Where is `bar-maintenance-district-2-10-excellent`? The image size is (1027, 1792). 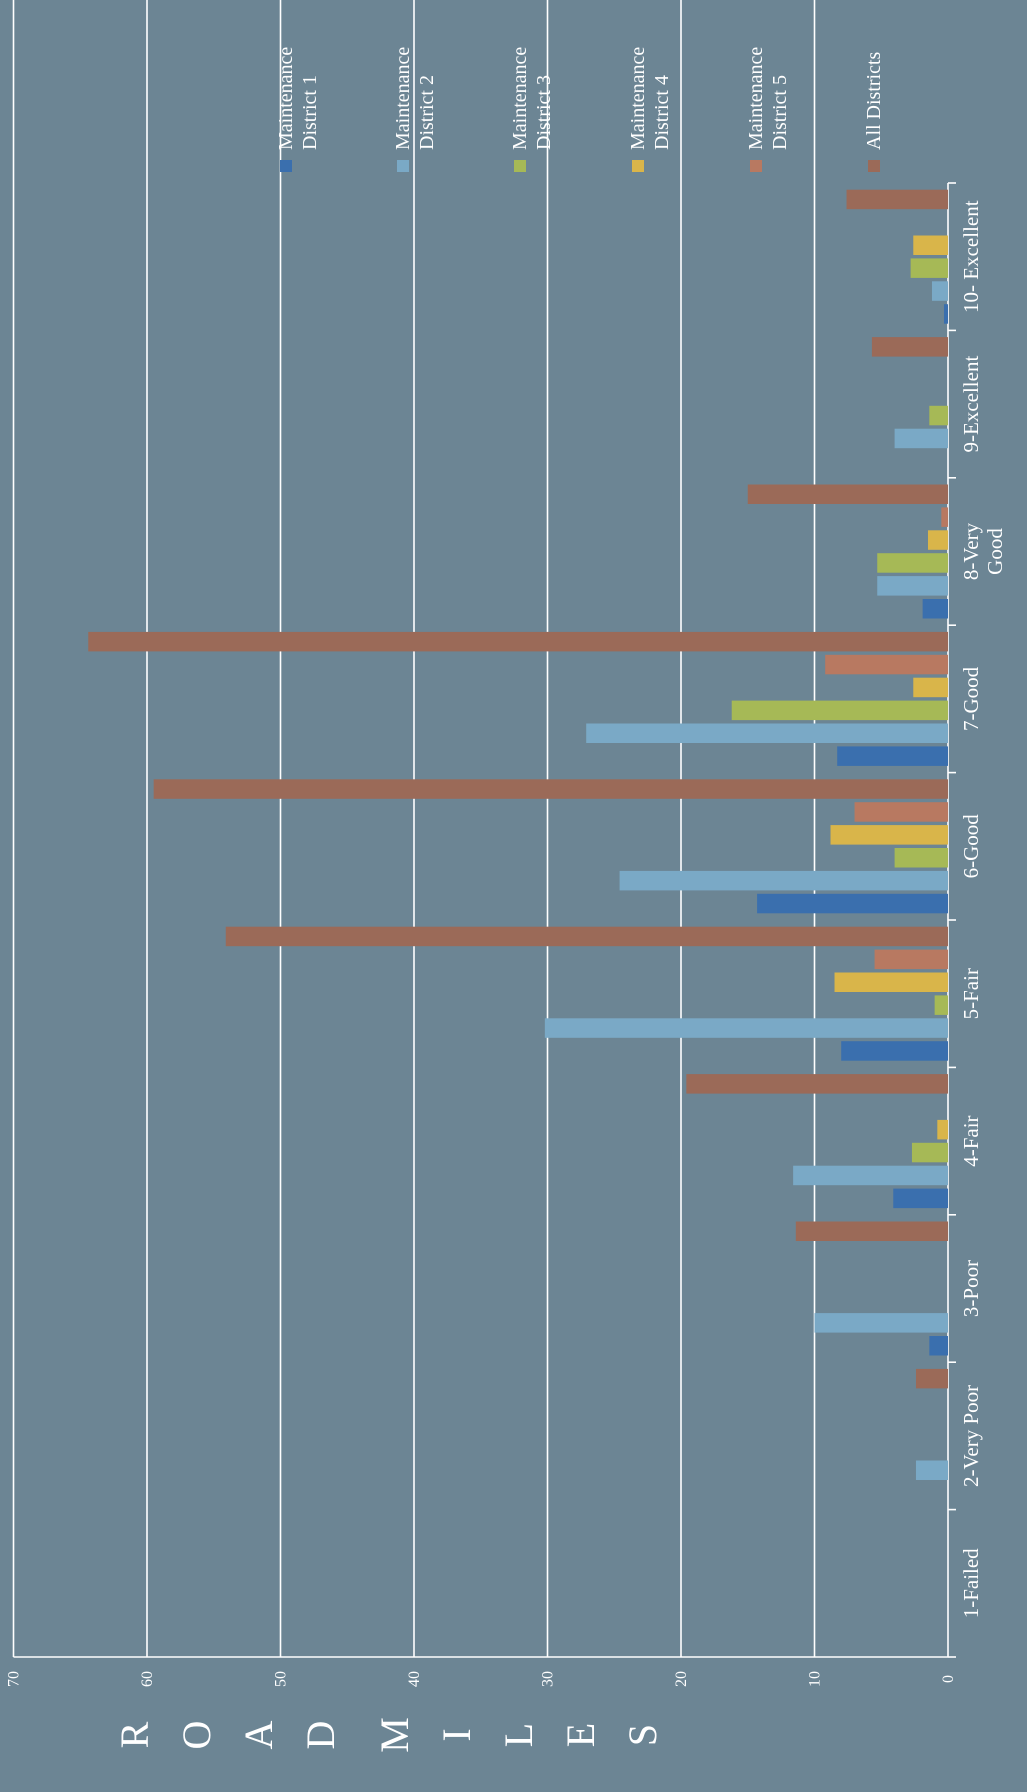
bar-maintenance-district-2-10-excellent is located at coordinates (939, 291).